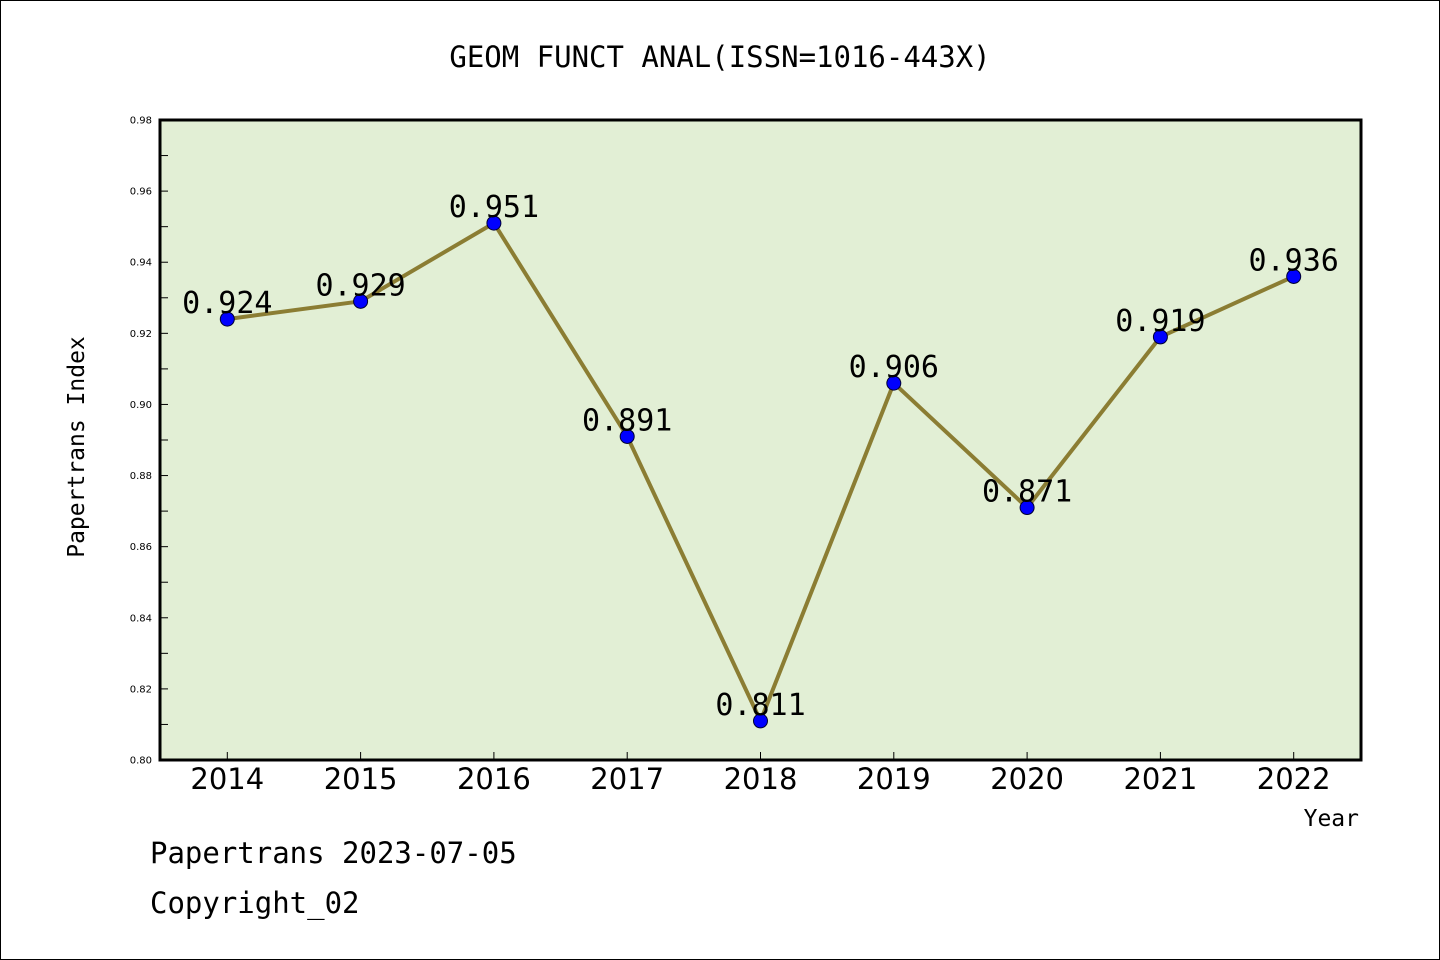  What do you see at coordinates (360, 285) in the screenshot?
I see `data-label: 0.929` at bounding box center [360, 285].